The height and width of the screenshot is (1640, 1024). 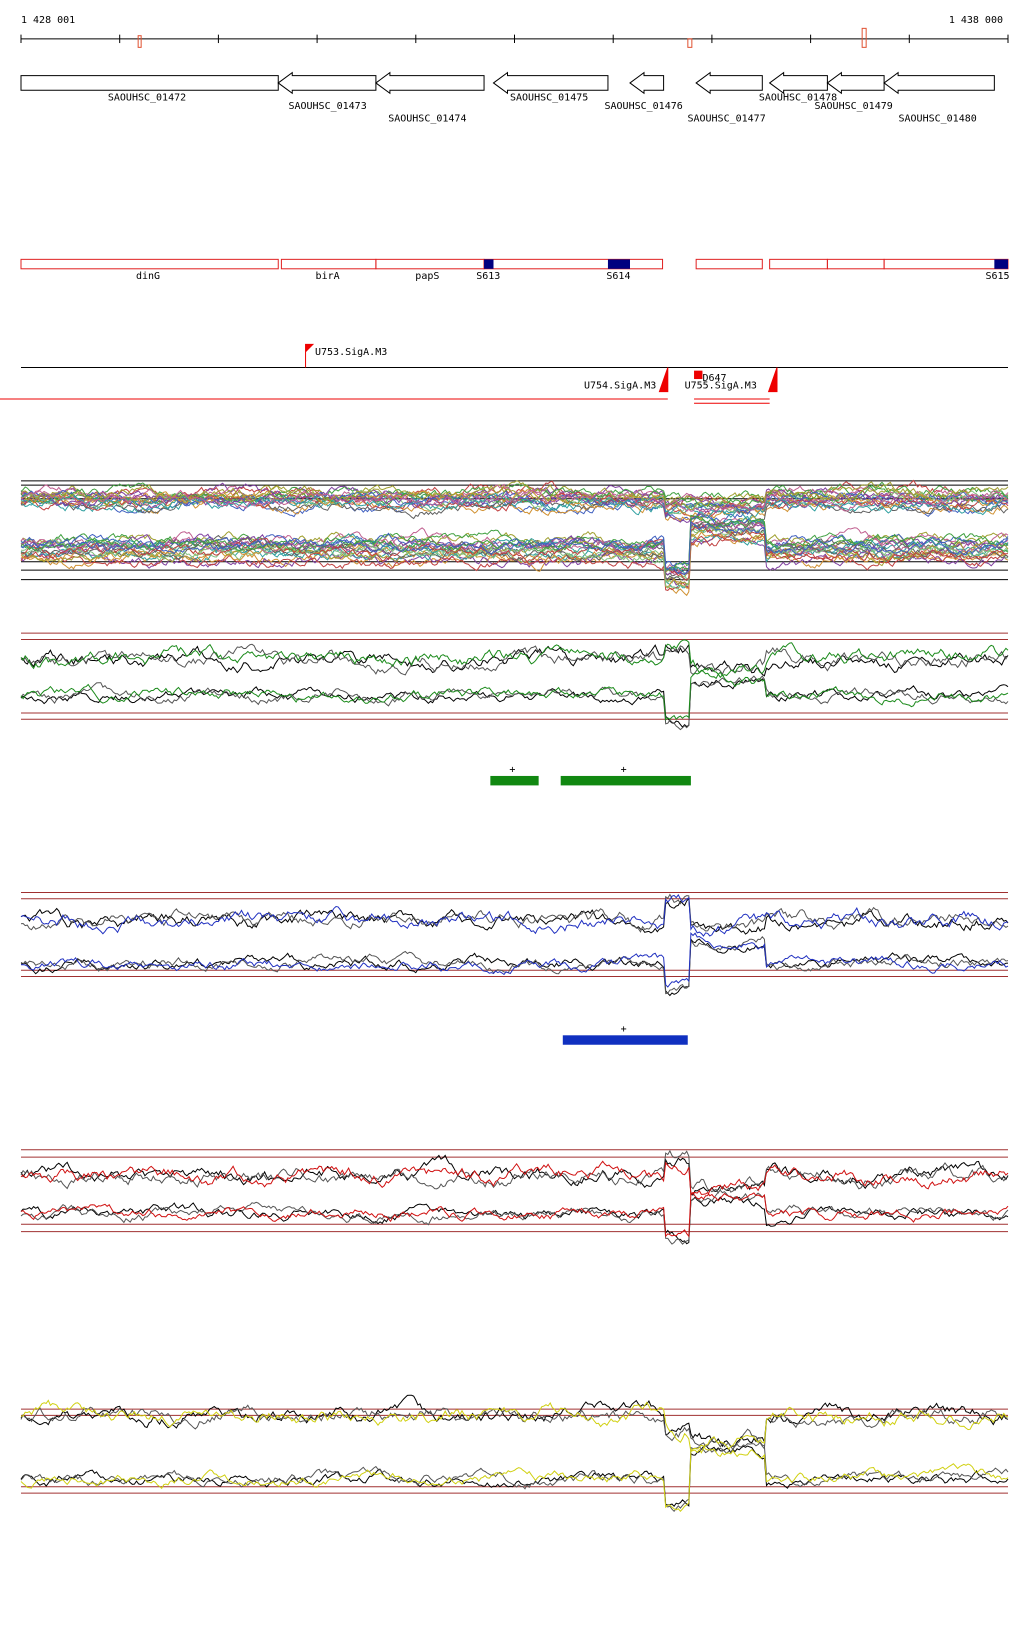 I want to click on promoter-label: U754.SigA.M3, so click(x=620, y=385).